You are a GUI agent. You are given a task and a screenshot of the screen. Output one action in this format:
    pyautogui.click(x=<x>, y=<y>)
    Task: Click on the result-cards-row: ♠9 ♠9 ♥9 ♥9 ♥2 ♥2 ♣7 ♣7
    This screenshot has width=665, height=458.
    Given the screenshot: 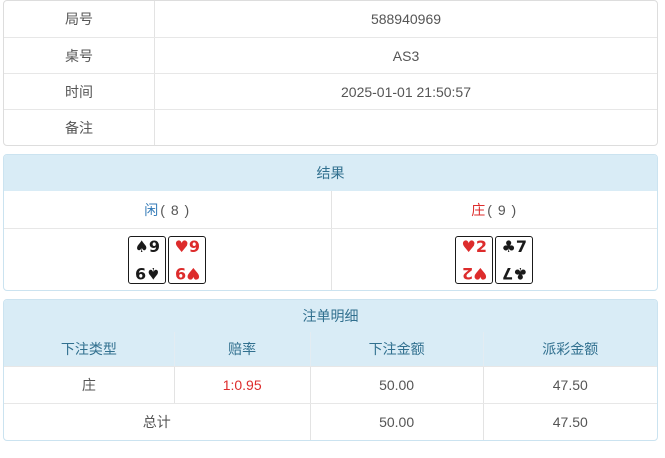 What is the action you would take?
    pyautogui.click(x=330, y=259)
    